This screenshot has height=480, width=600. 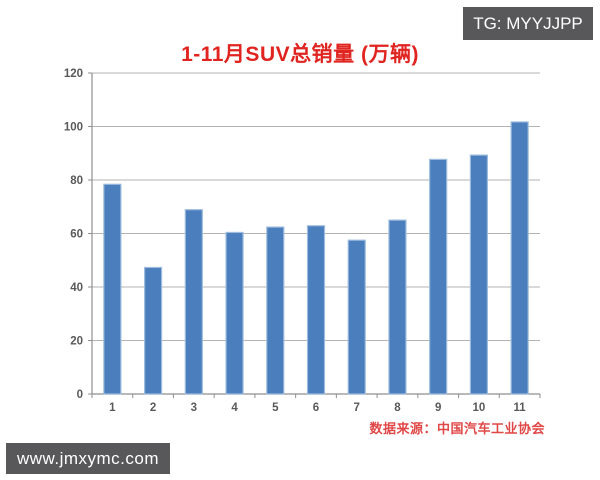 I want to click on watermark-website-badge: www.jmxymc.com, so click(x=88, y=458).